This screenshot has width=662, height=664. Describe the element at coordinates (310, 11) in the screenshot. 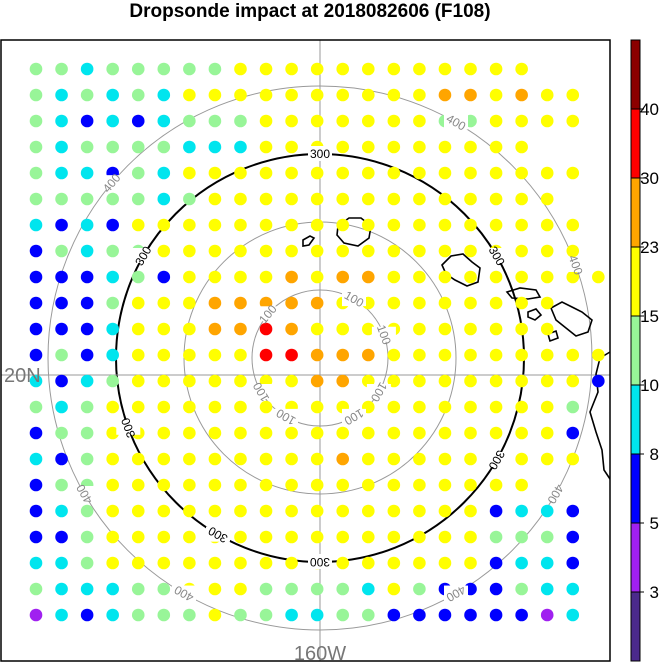

I see `chart-title: Dropsonde impact at 2018082606 (F108)` at that location.